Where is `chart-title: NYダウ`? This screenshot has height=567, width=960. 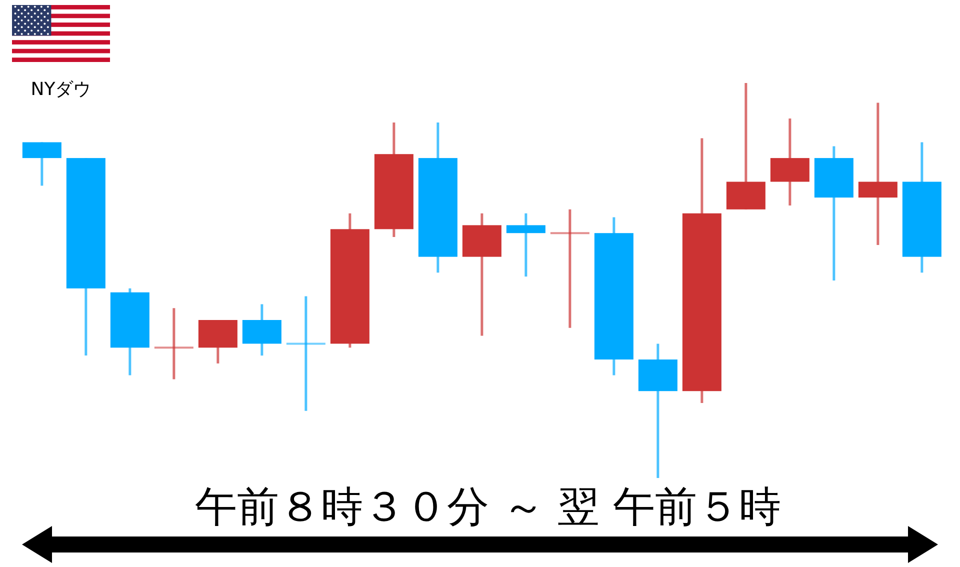 chart-title: NYダウ is located at coordinates (61, 89).